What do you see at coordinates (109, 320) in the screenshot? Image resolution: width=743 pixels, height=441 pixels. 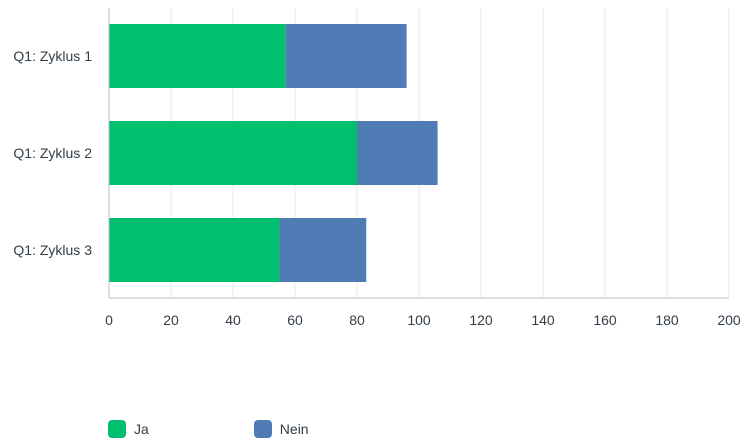 I see `x-tick-label-0: 0` at bounding box center [109, 320].